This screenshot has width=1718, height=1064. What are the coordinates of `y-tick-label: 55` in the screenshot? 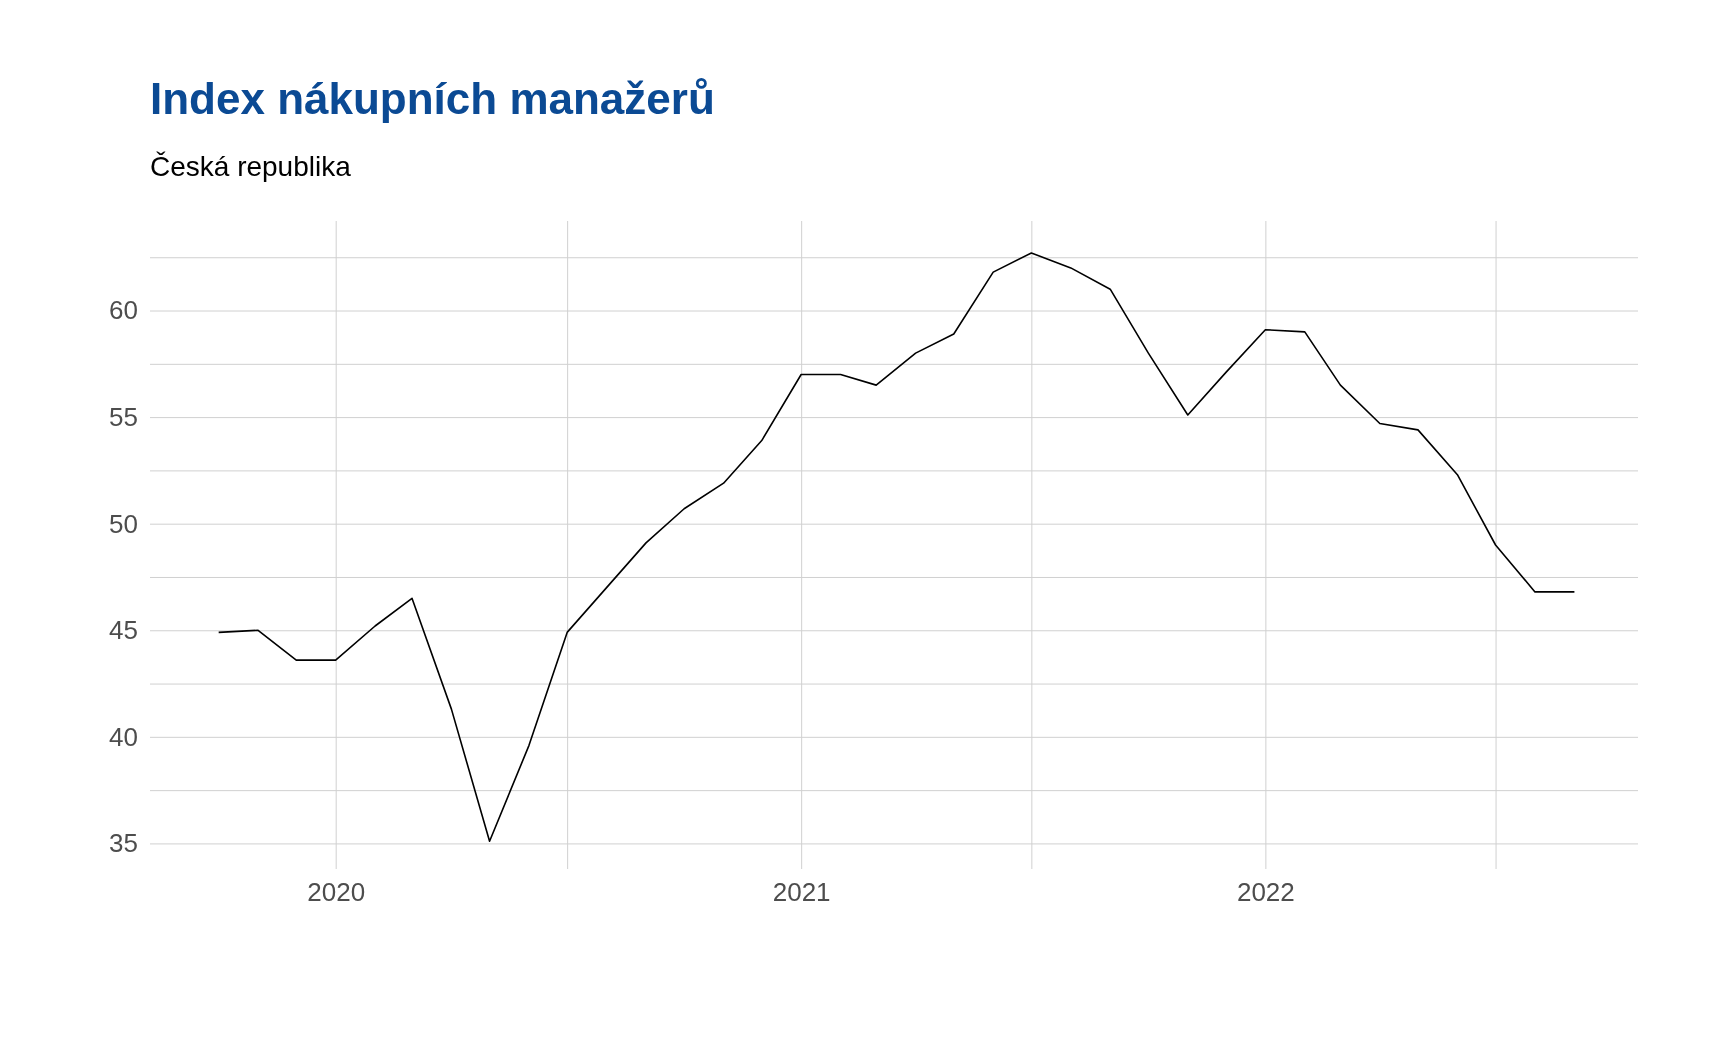 It's located at (123, 416).